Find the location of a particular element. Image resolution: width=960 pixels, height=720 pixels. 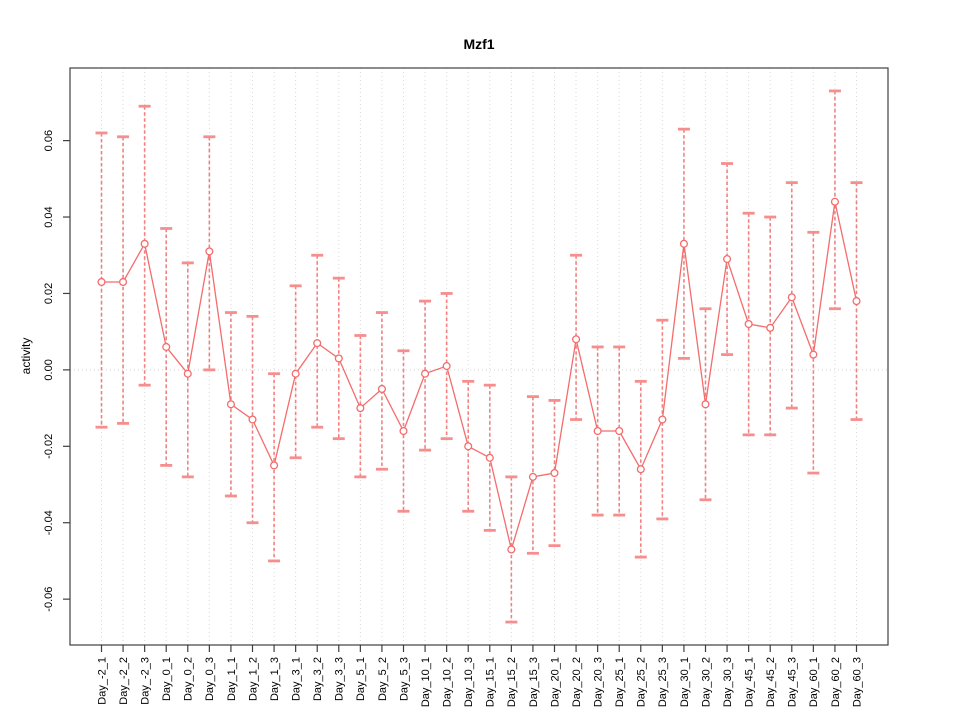

x-tick-label: Day_10_2 is located at coordinates (447, 682).